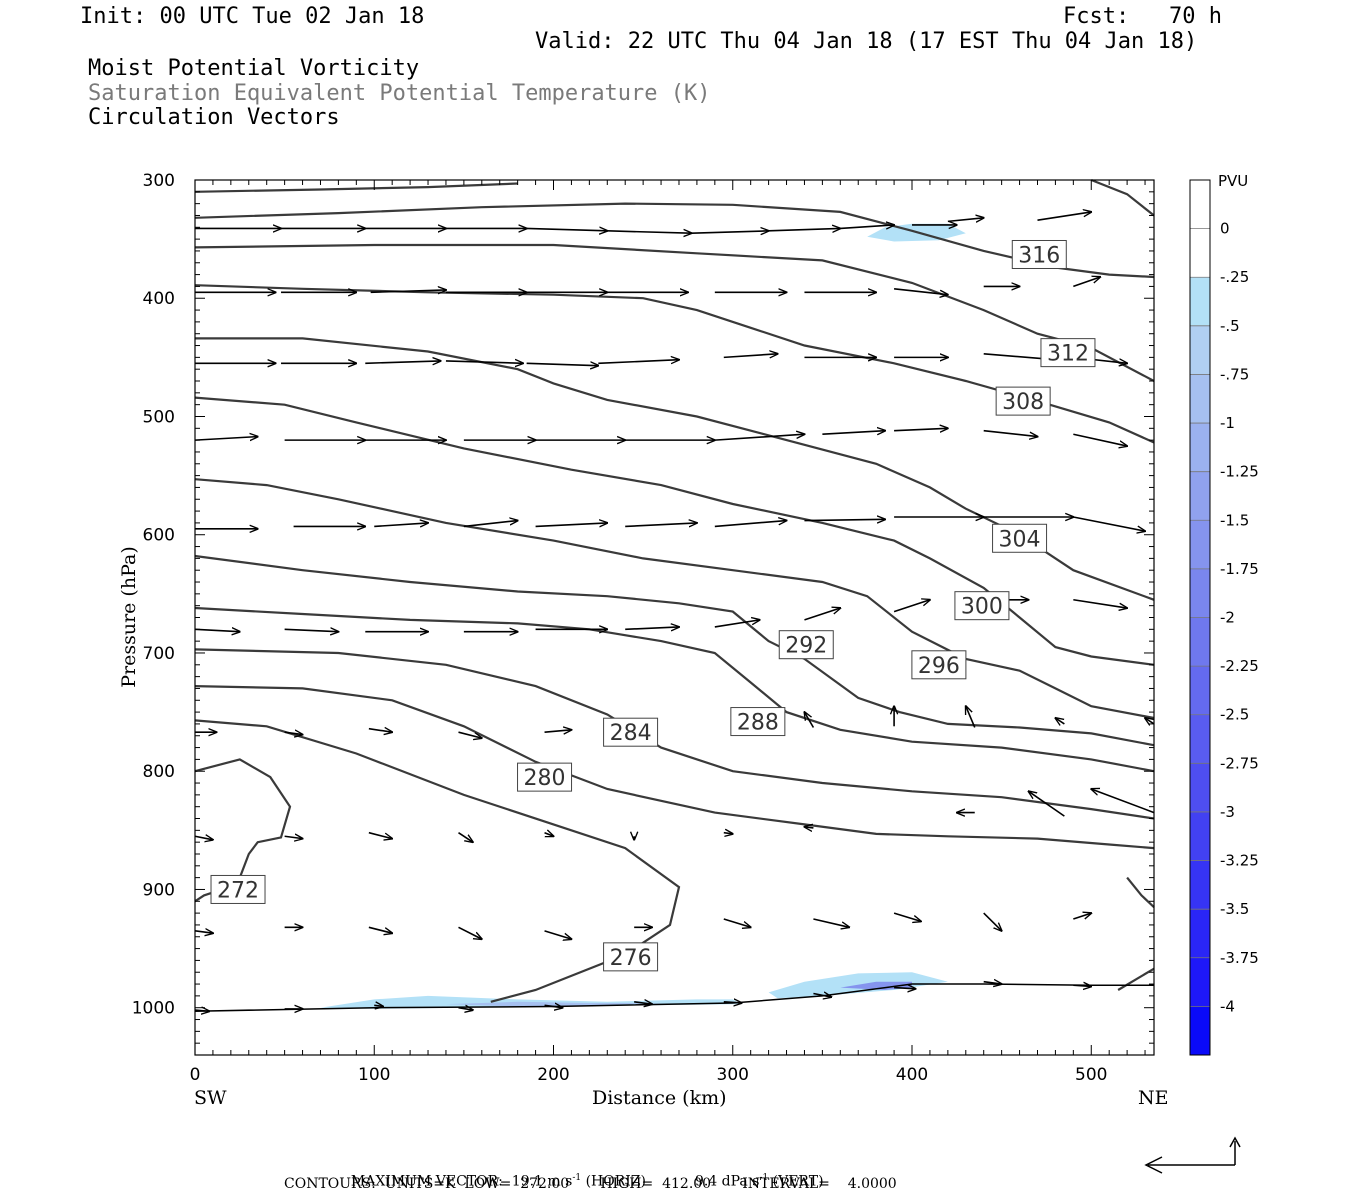 This screenshot has height=1200, width=1350. Describe the element at coordinates (659, 1098) in the screenshot. I see `x-axis-title: Distance (km)` at that location.